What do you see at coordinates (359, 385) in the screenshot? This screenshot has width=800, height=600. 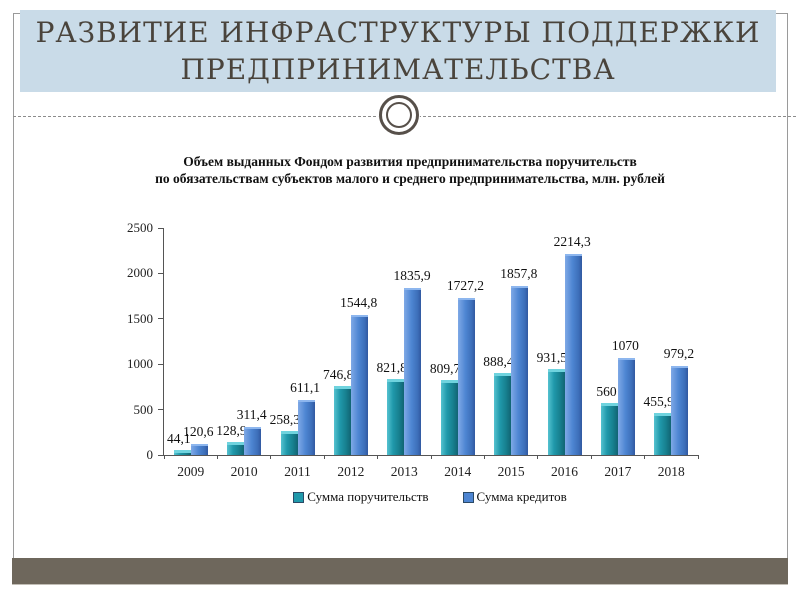 I see `bar-credits-2012` at bounding box center [359, 385].